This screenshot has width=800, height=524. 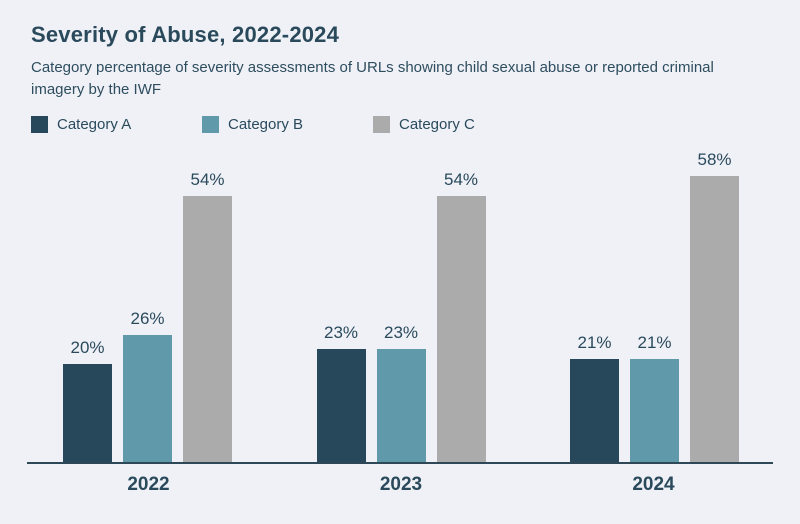 I want to click on legend-item: Category B, so click(x=287, y=124).